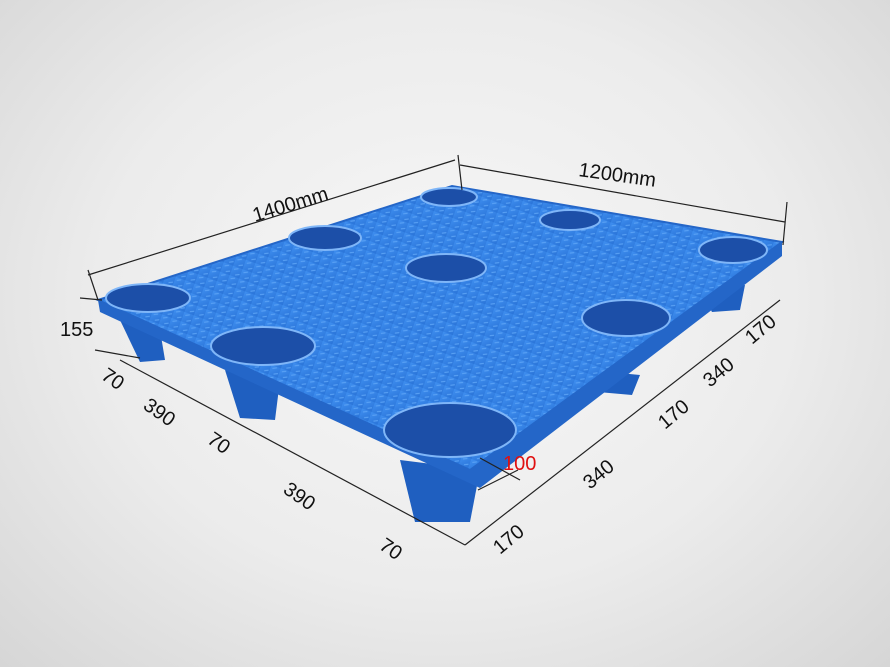  Describe the element at coordinates (159, 412) in the screenshot. I see `left-dim-2: 390` at that location.